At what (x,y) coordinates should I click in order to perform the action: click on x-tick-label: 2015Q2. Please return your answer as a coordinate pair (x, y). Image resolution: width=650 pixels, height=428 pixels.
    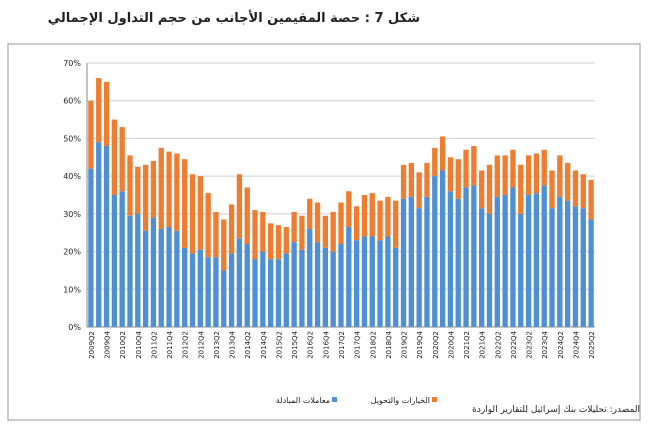
    Looking at the image, I should click on (279, 345).